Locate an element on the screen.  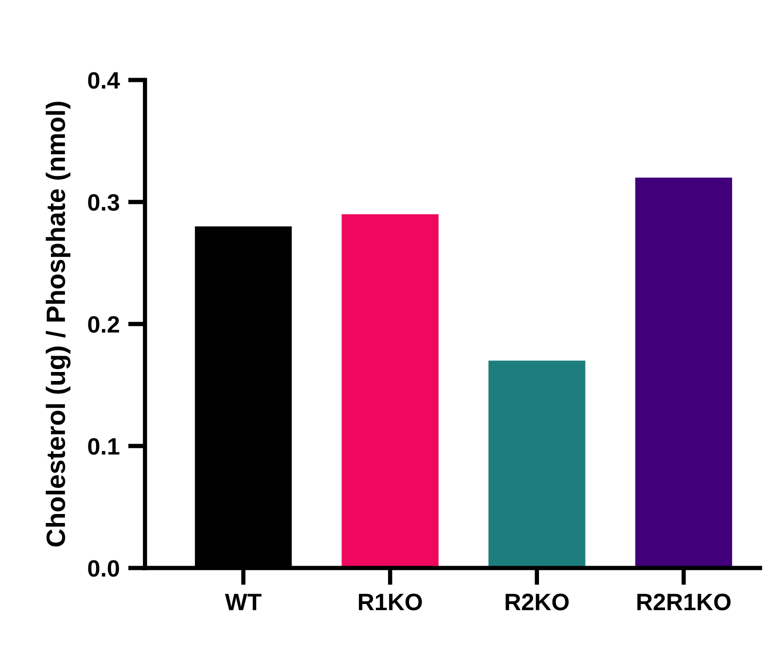
y-tick-label: 0.4 is located at coordinates (104, 80).